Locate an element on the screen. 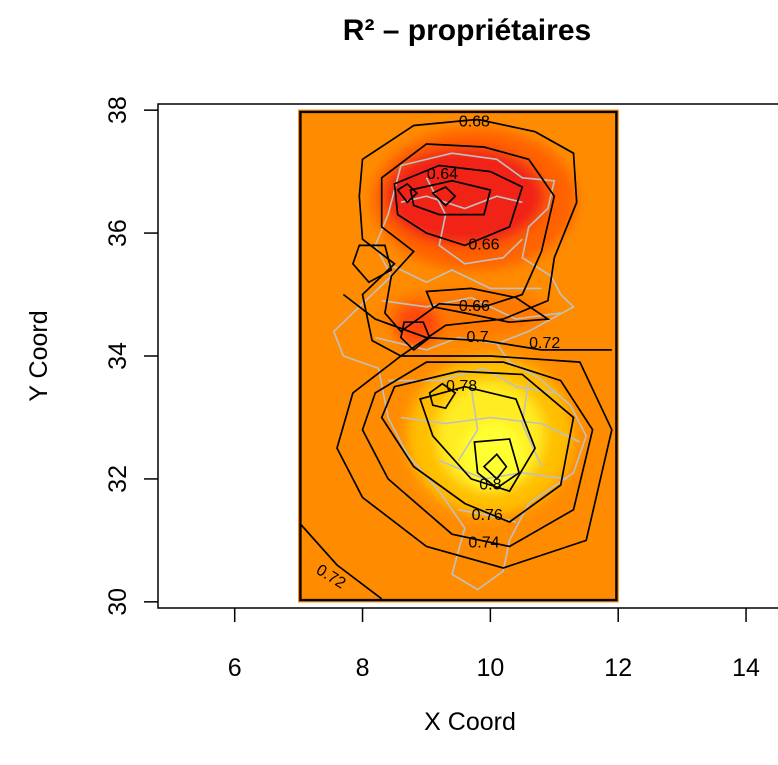 This screenshot has width=778, height=765. chart-title: R² – propriétaires is located at coordinates (467, 30).